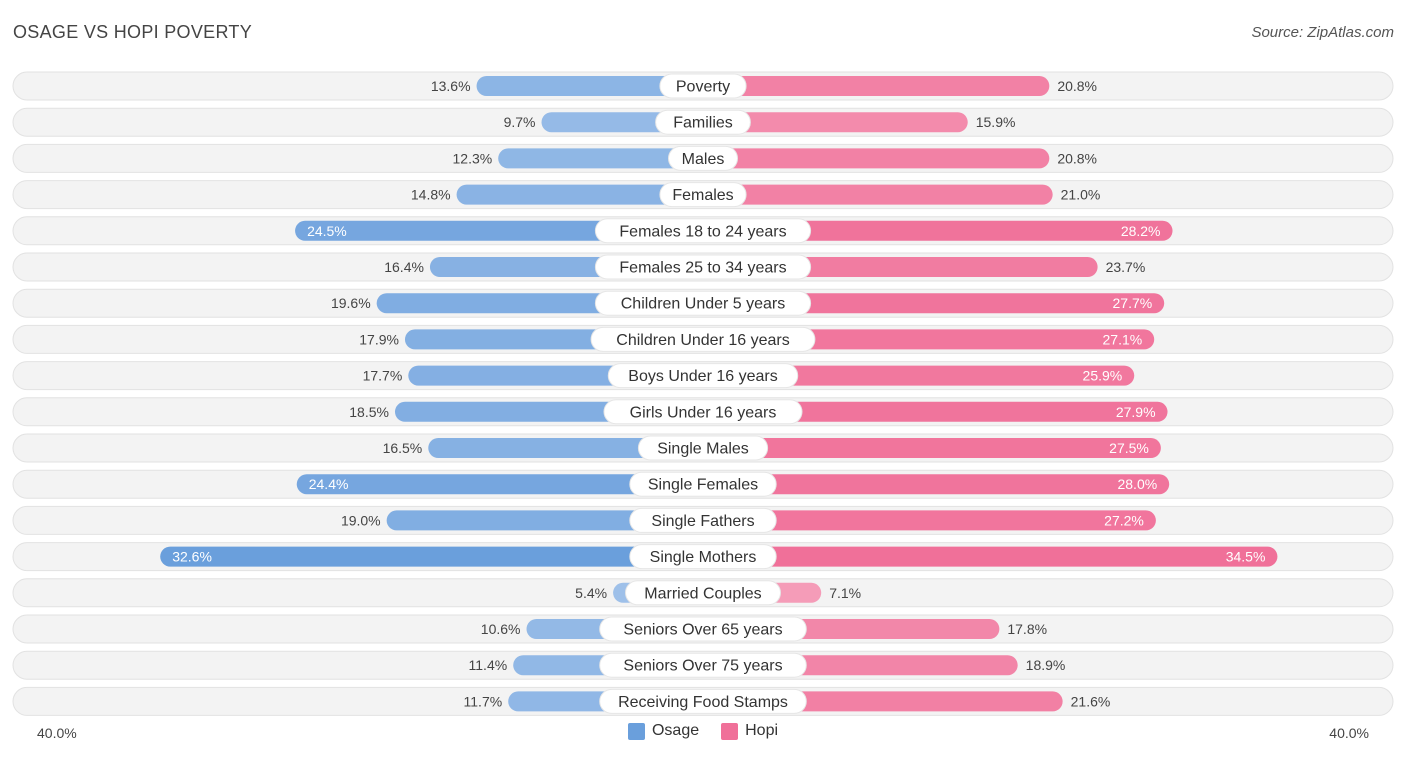  I want to click on value-label-hopi: 27.7%, so click(1133, 303).